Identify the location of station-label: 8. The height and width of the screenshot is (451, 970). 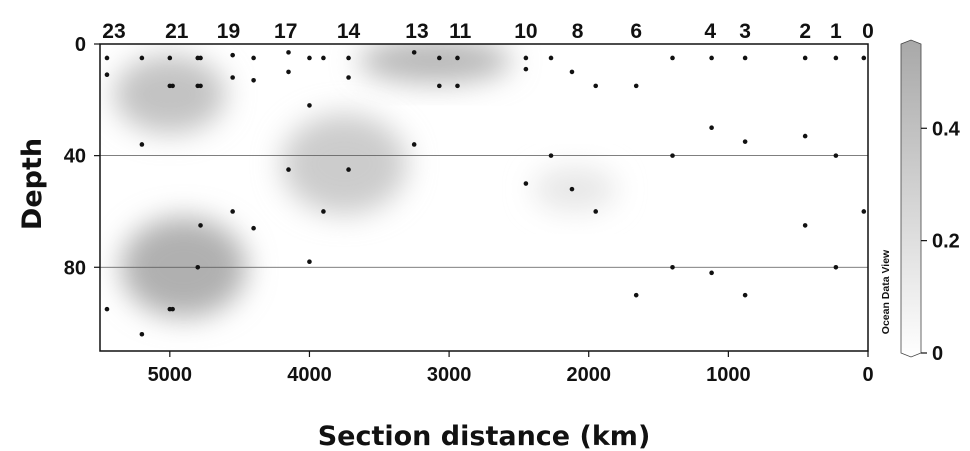
(578, 31).